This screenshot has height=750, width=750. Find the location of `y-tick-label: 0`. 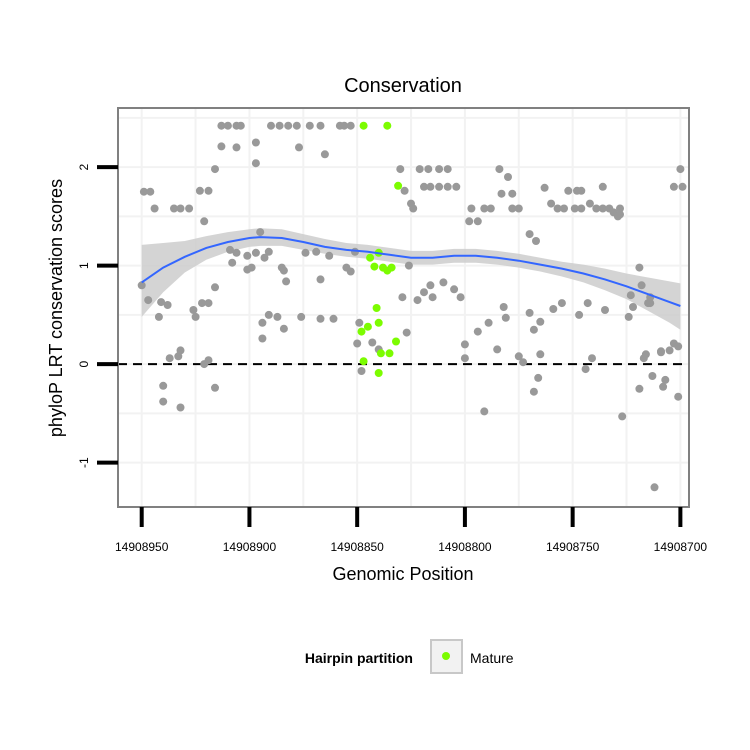

y-tick-label: 0 is located at coordinates (84, 363).